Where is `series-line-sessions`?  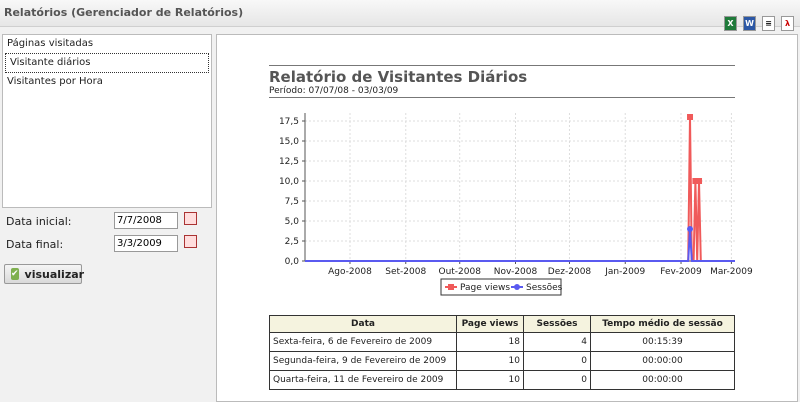 series-line-sessions is located at coordinates (520, 245).